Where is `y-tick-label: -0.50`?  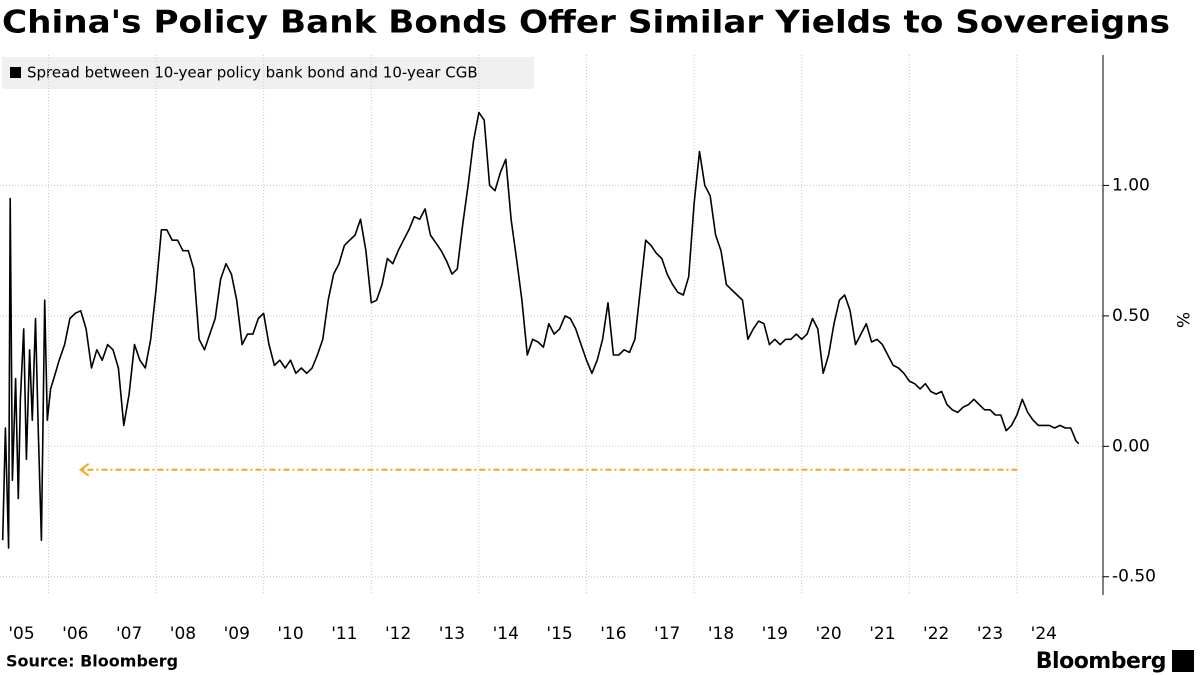 y-tick-label: -0.50 is located at coordinates (1134, 577).